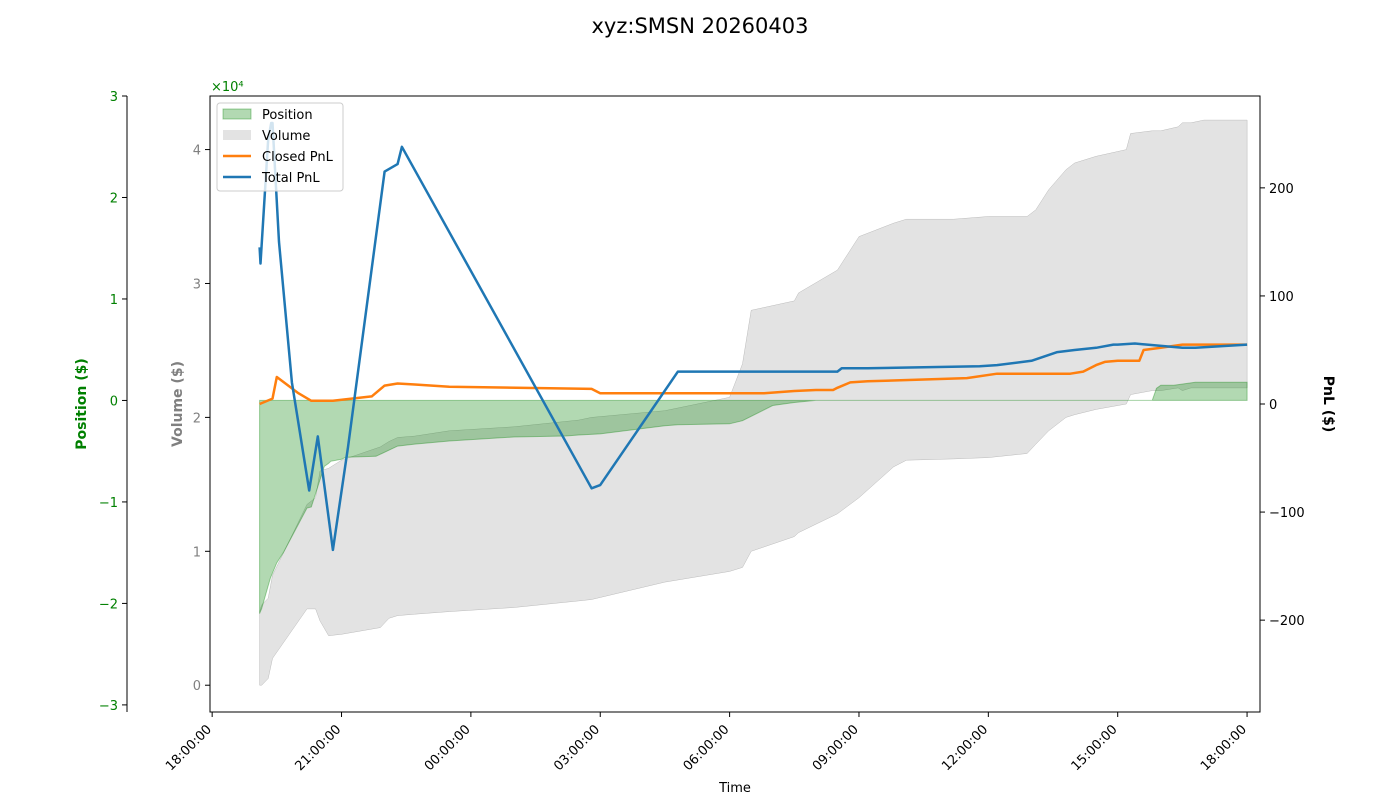  I want to click on legend-swatch-position, so click(237, 114).